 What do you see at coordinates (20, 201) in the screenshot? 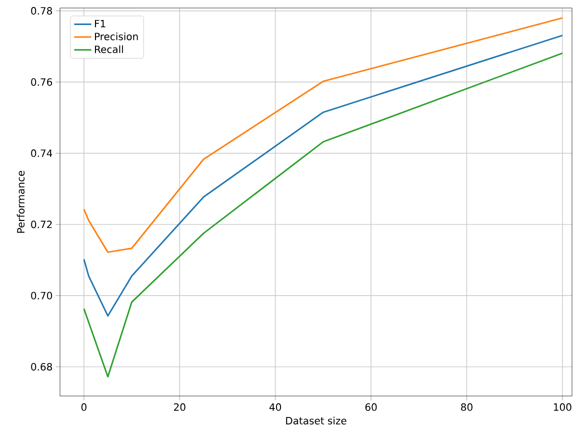
I see `y-axis-title: Performance` at bounding box center [20, 201].